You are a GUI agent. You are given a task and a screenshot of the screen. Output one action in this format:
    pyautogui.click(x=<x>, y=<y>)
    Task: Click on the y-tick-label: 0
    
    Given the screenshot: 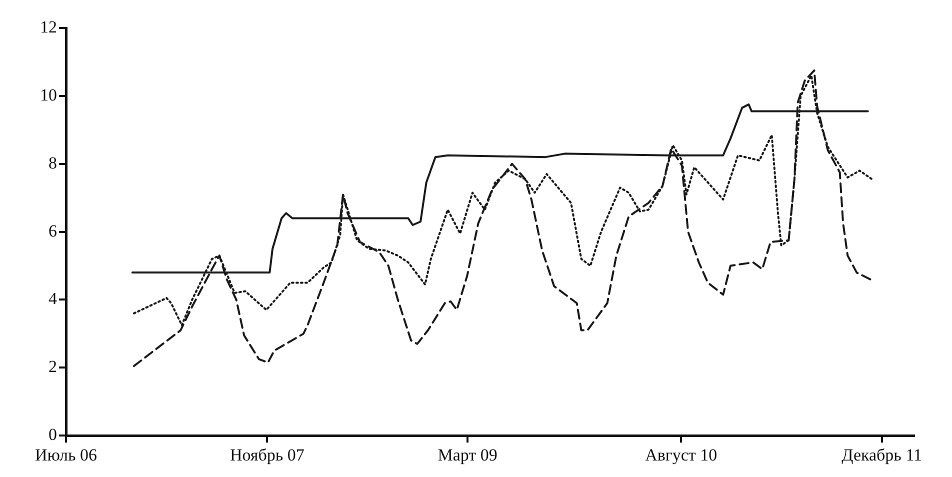 What is the action you would take?
    pyautogui.click(x=52, y=434)
    